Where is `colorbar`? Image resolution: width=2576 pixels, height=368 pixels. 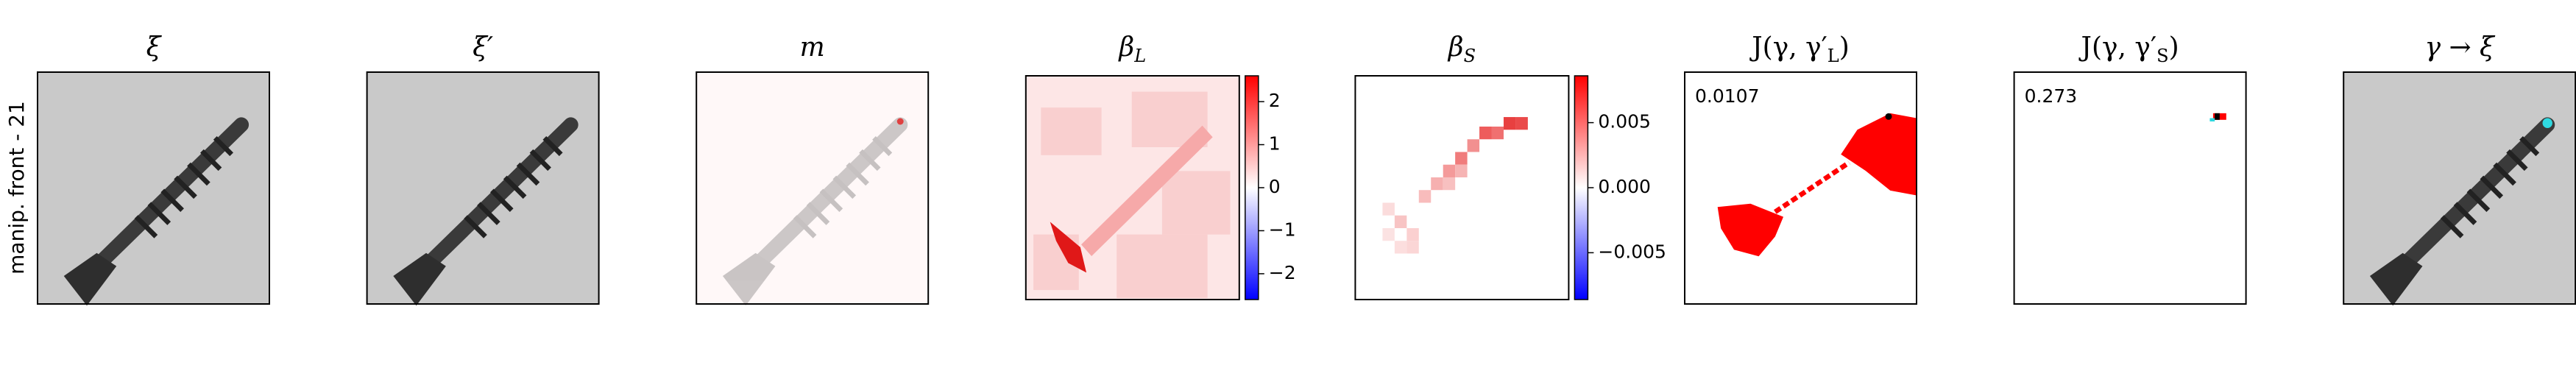 colorbar is located at coordinates (1252, 187).